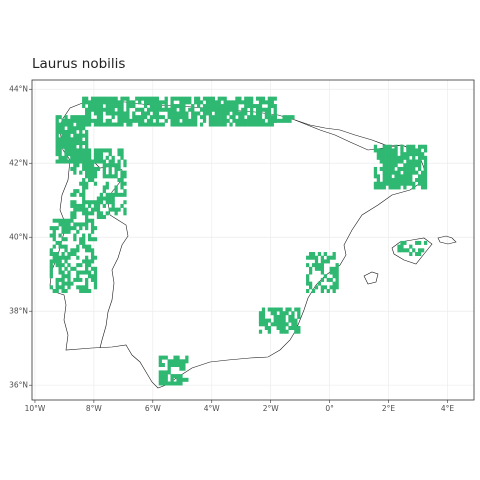 This screenshot has width=480, height=480. What do you see at coordinates (153, 408) in the screenshot?
I see `x-tick-label: 6°W` at bounding box center [153, 408].